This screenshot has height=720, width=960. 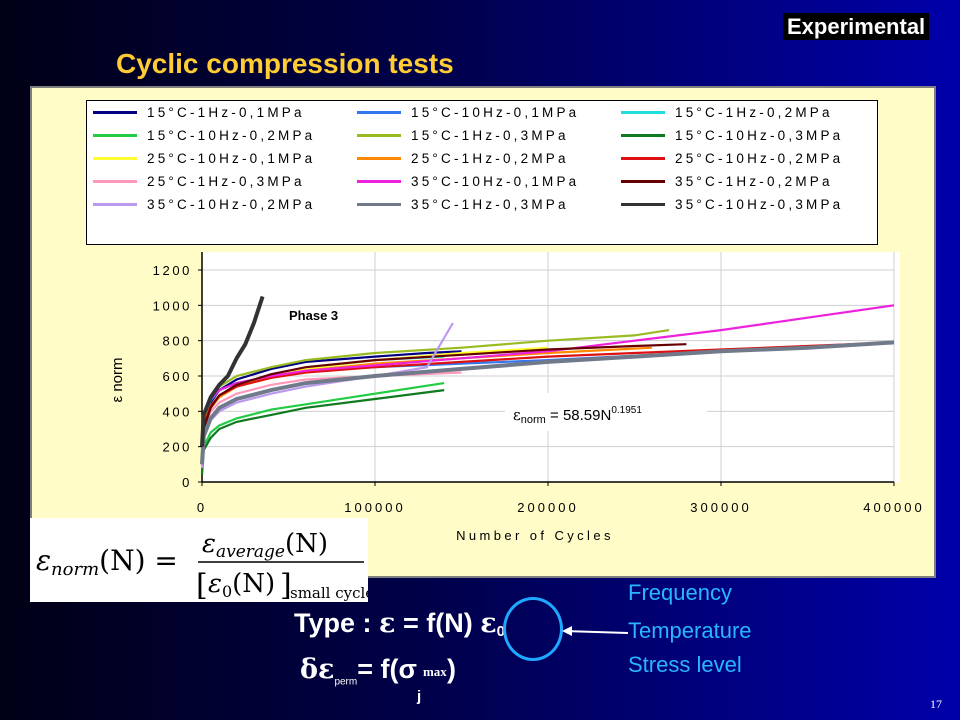 I want to click on svg-text: εnorm(N) =, so click(x=107, y=562).